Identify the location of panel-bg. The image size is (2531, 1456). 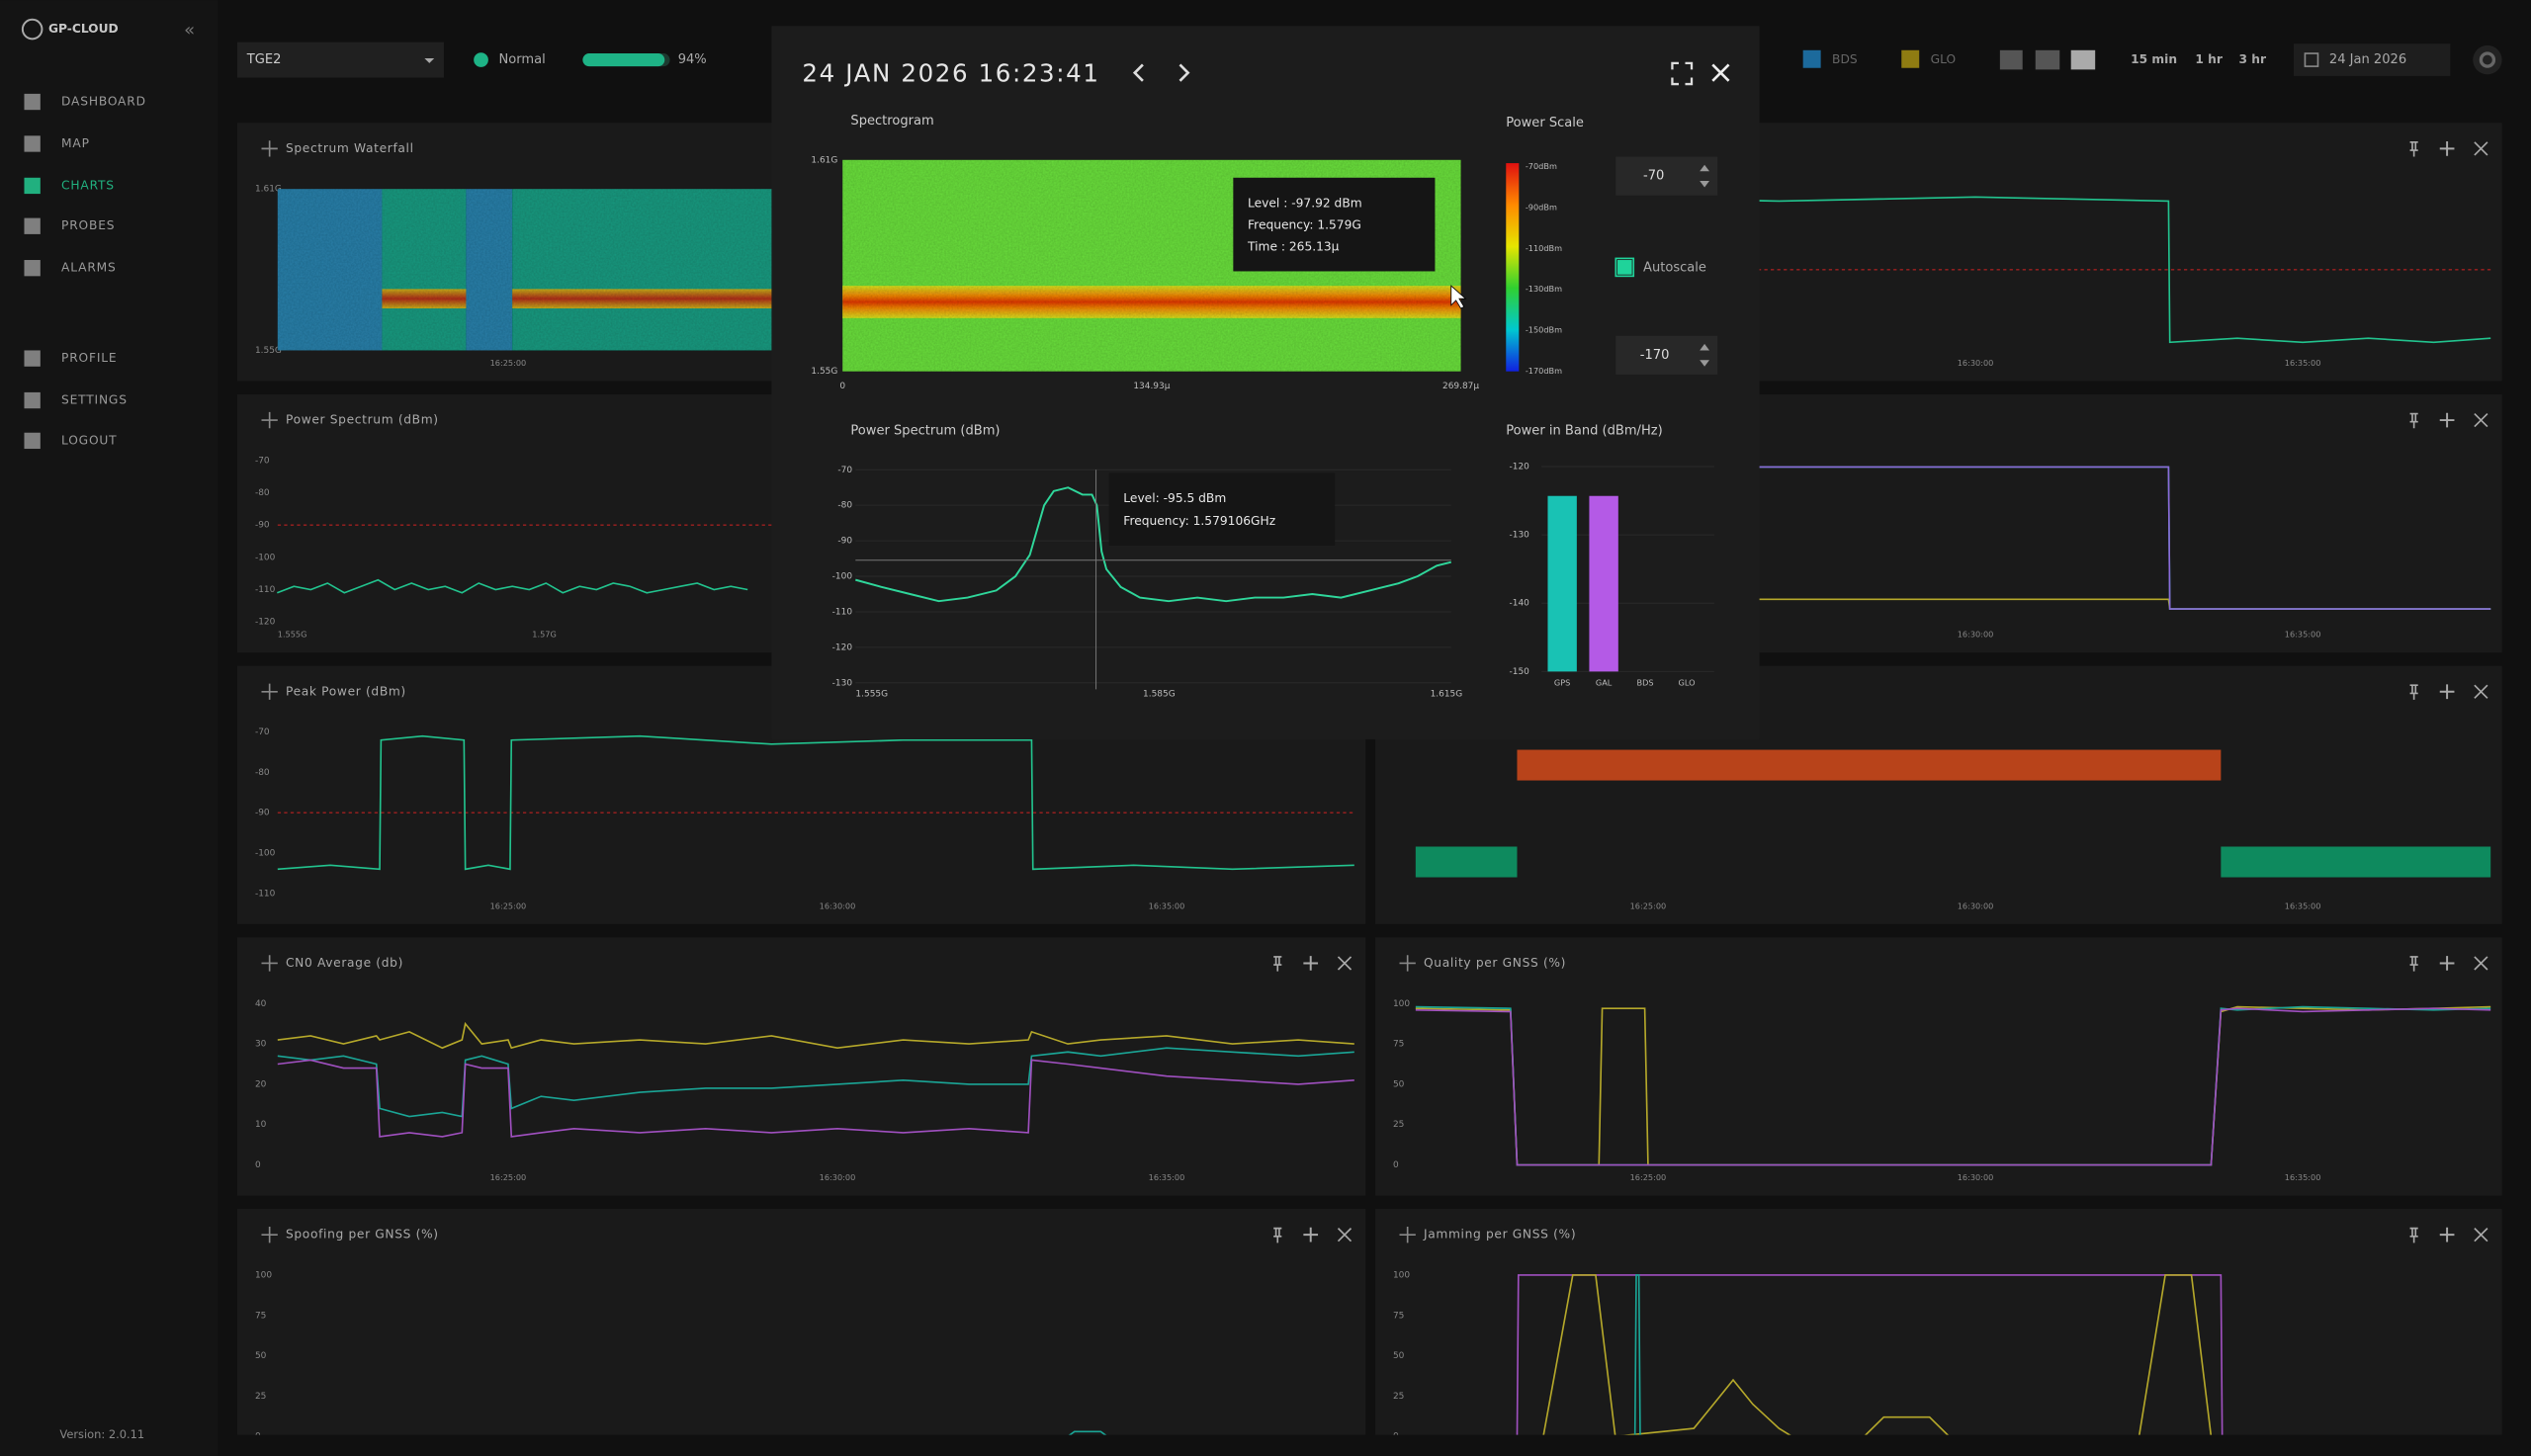
(802, 1322).